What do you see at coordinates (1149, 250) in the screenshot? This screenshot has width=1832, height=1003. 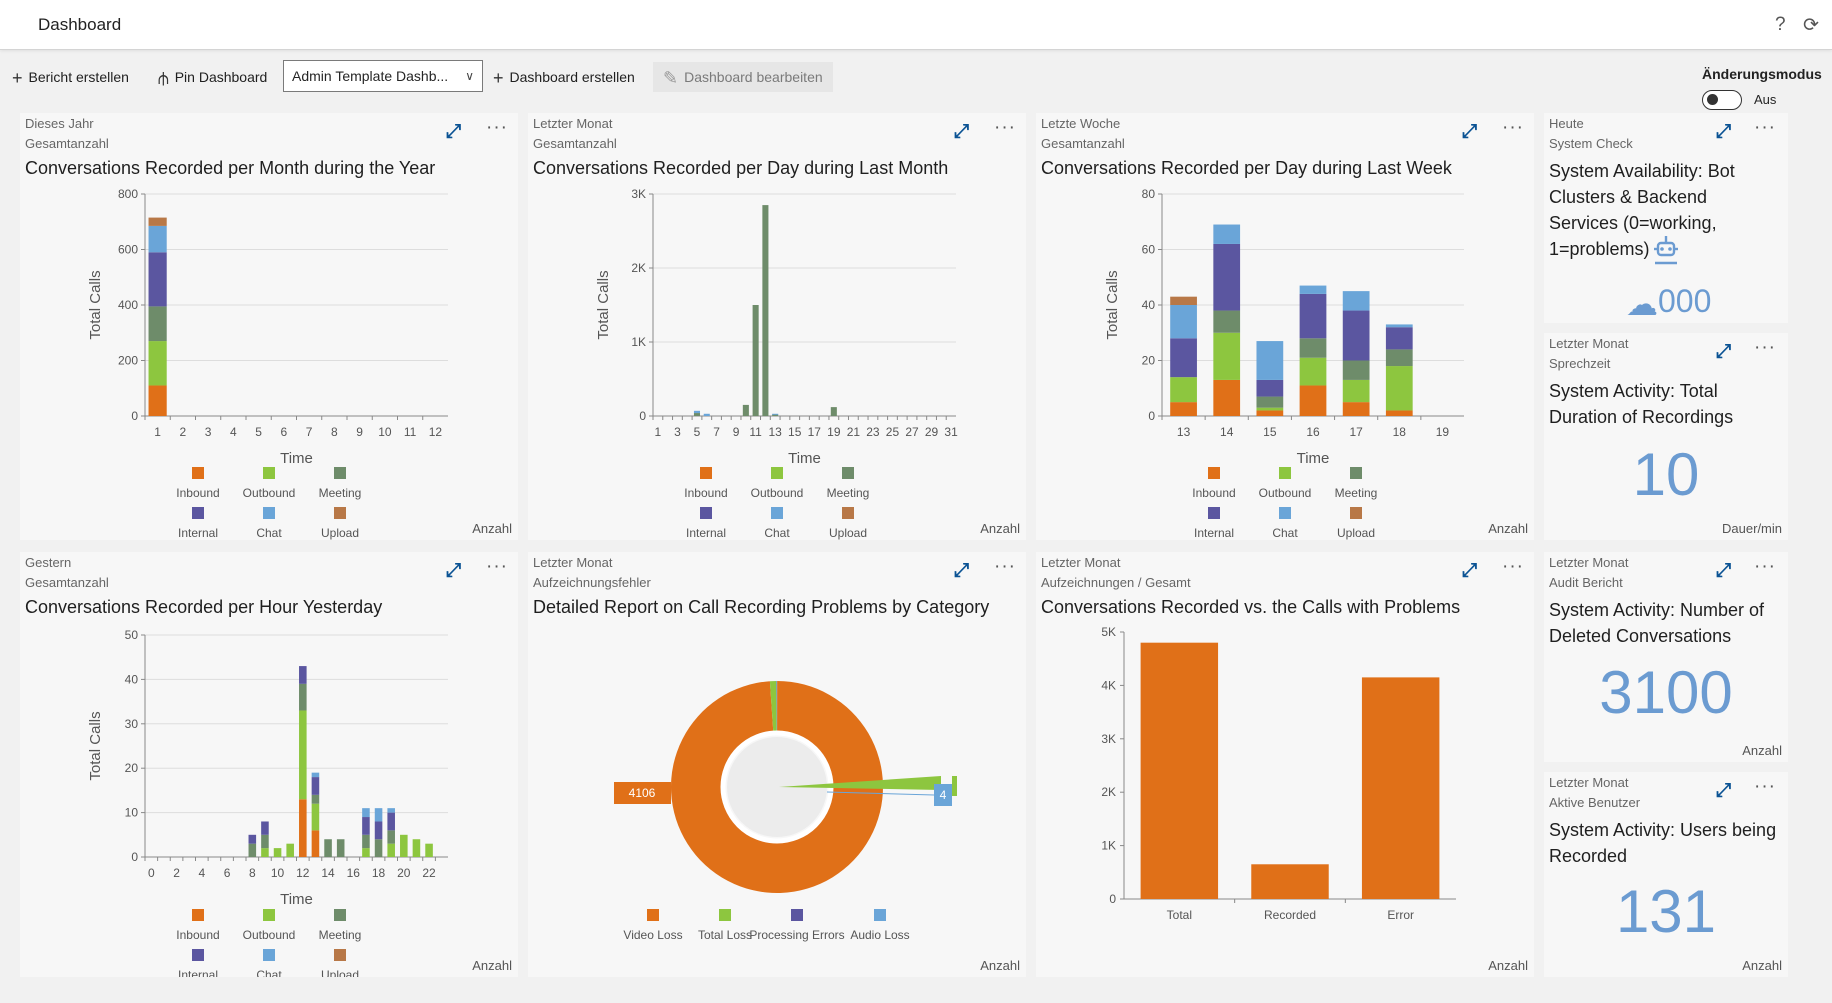 I see `y-tick-label: 60` at bounding box center [1149, 250].